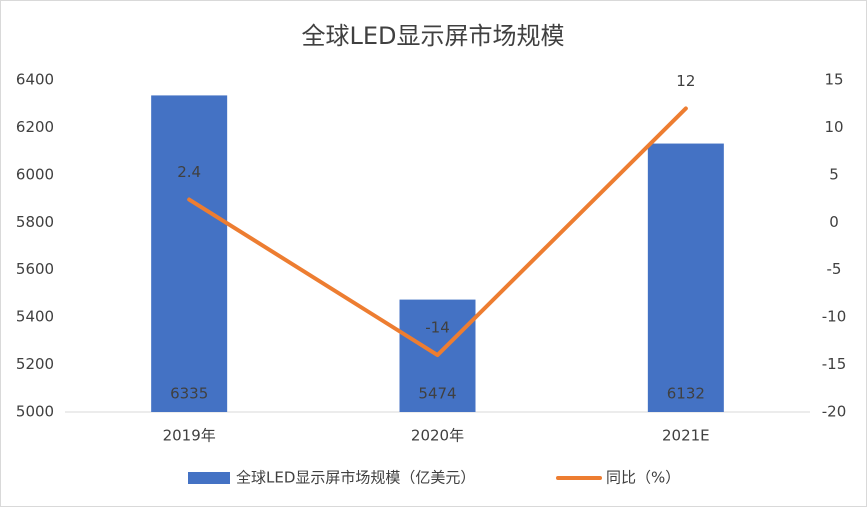  What do you see at coordinates (437, 328) in the screenshot?
I see `line-value-label: -14` at bounding box center [437, 328].